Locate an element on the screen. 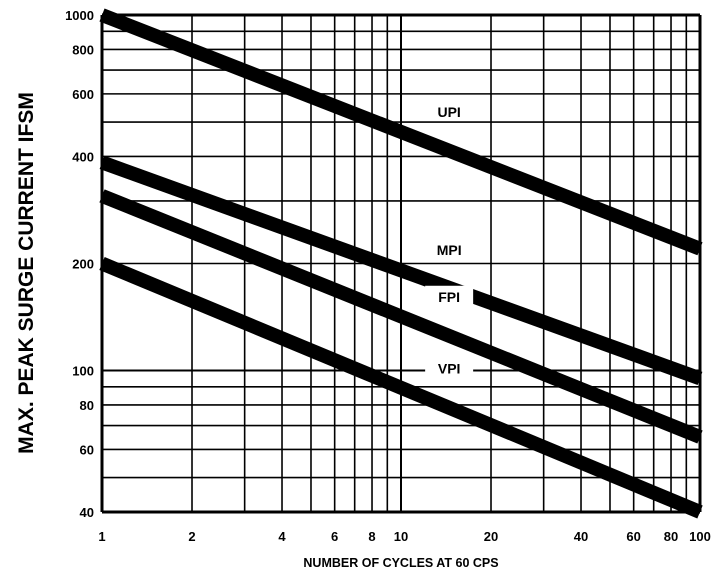  series-label-vpi: VPI is located at coordinates (449, 368).